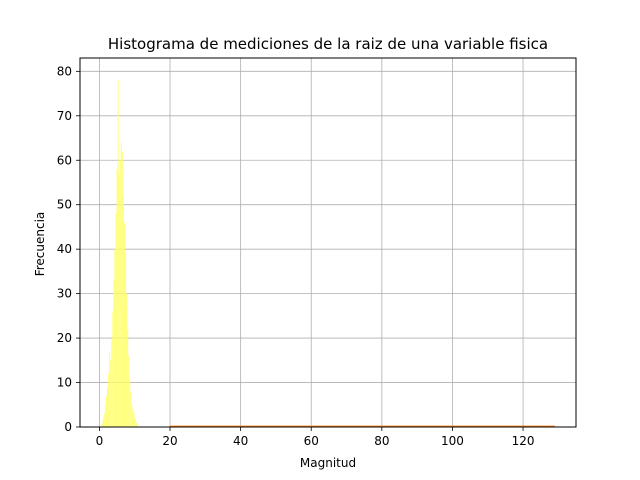  Describe the element at coordinates (452, 441) in the screenshot. I see `x-tick-label: 100` at that location.